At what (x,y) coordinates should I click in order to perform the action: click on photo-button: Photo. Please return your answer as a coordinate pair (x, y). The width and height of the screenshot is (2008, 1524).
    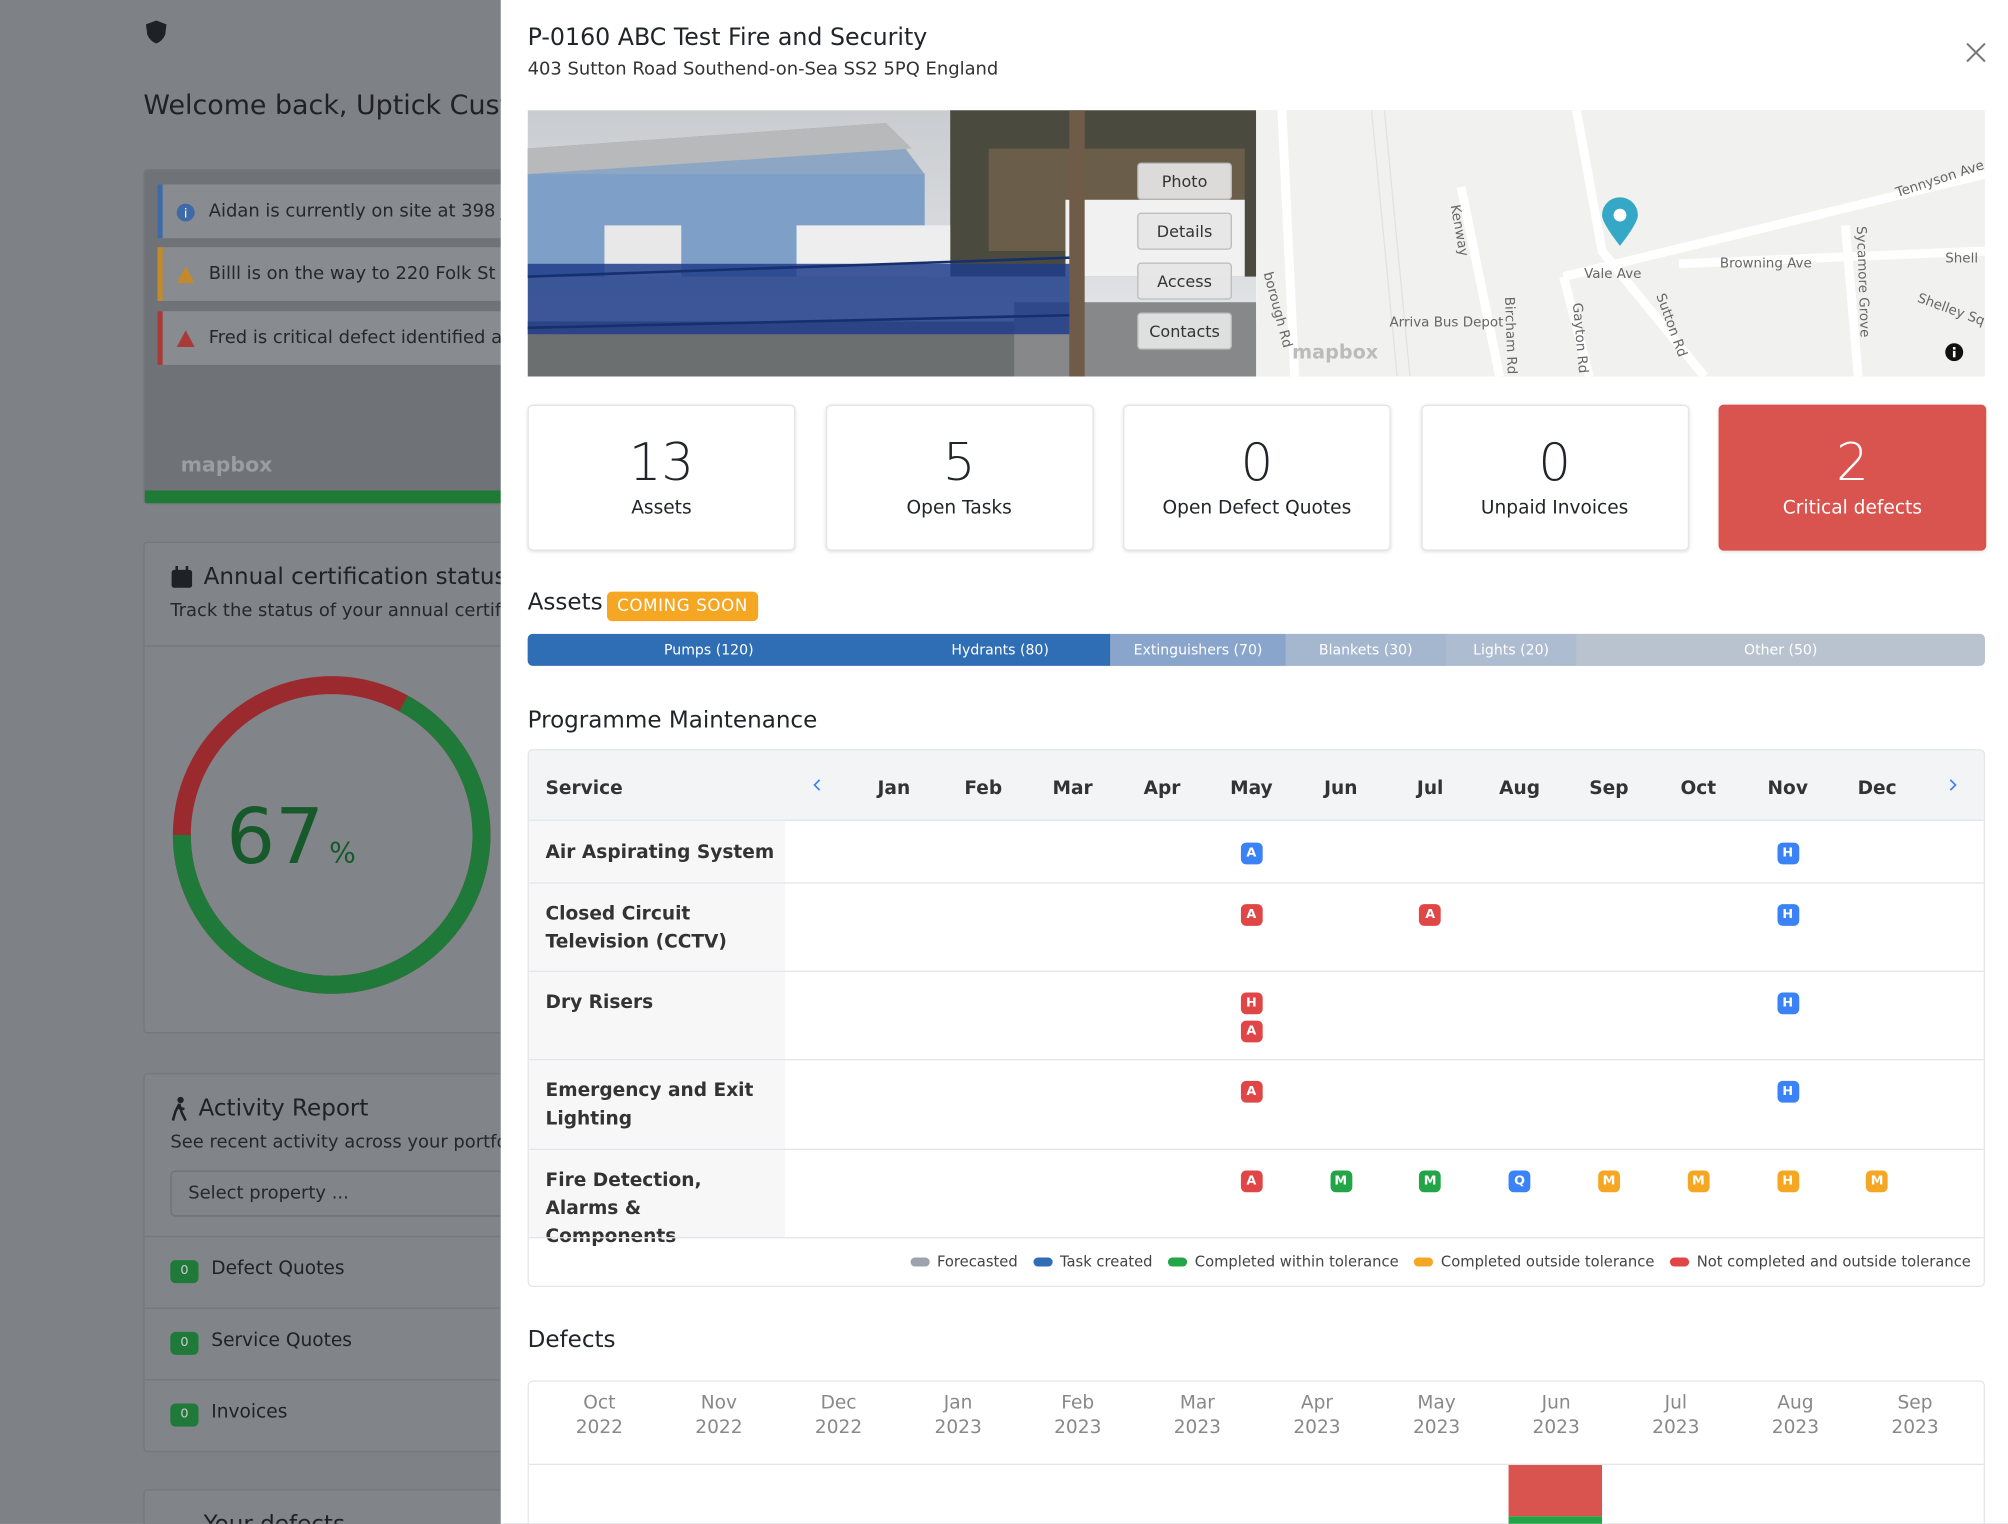
    Looking at the image, I should click on (1184, 181).